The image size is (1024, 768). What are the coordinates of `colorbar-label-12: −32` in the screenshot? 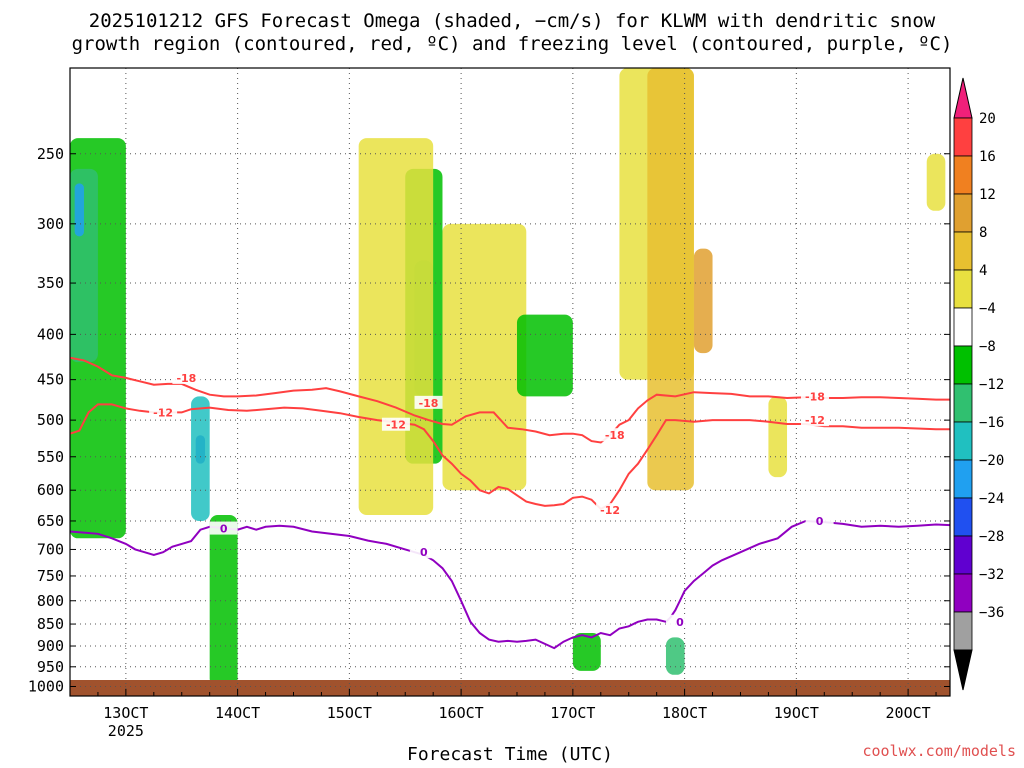 It's located at (991, 575).